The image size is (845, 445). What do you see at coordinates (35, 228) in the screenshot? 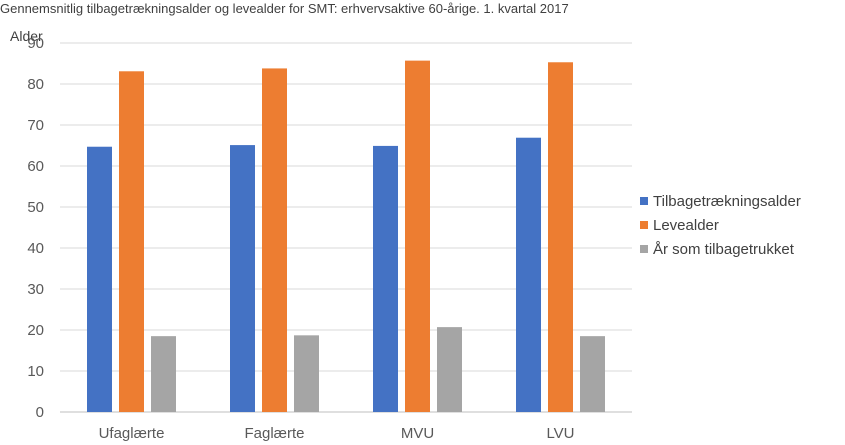
I see `y-axis-ticks: 0 10 20 30 40 50 60 70 80 90` at bounding box center [35, 228].